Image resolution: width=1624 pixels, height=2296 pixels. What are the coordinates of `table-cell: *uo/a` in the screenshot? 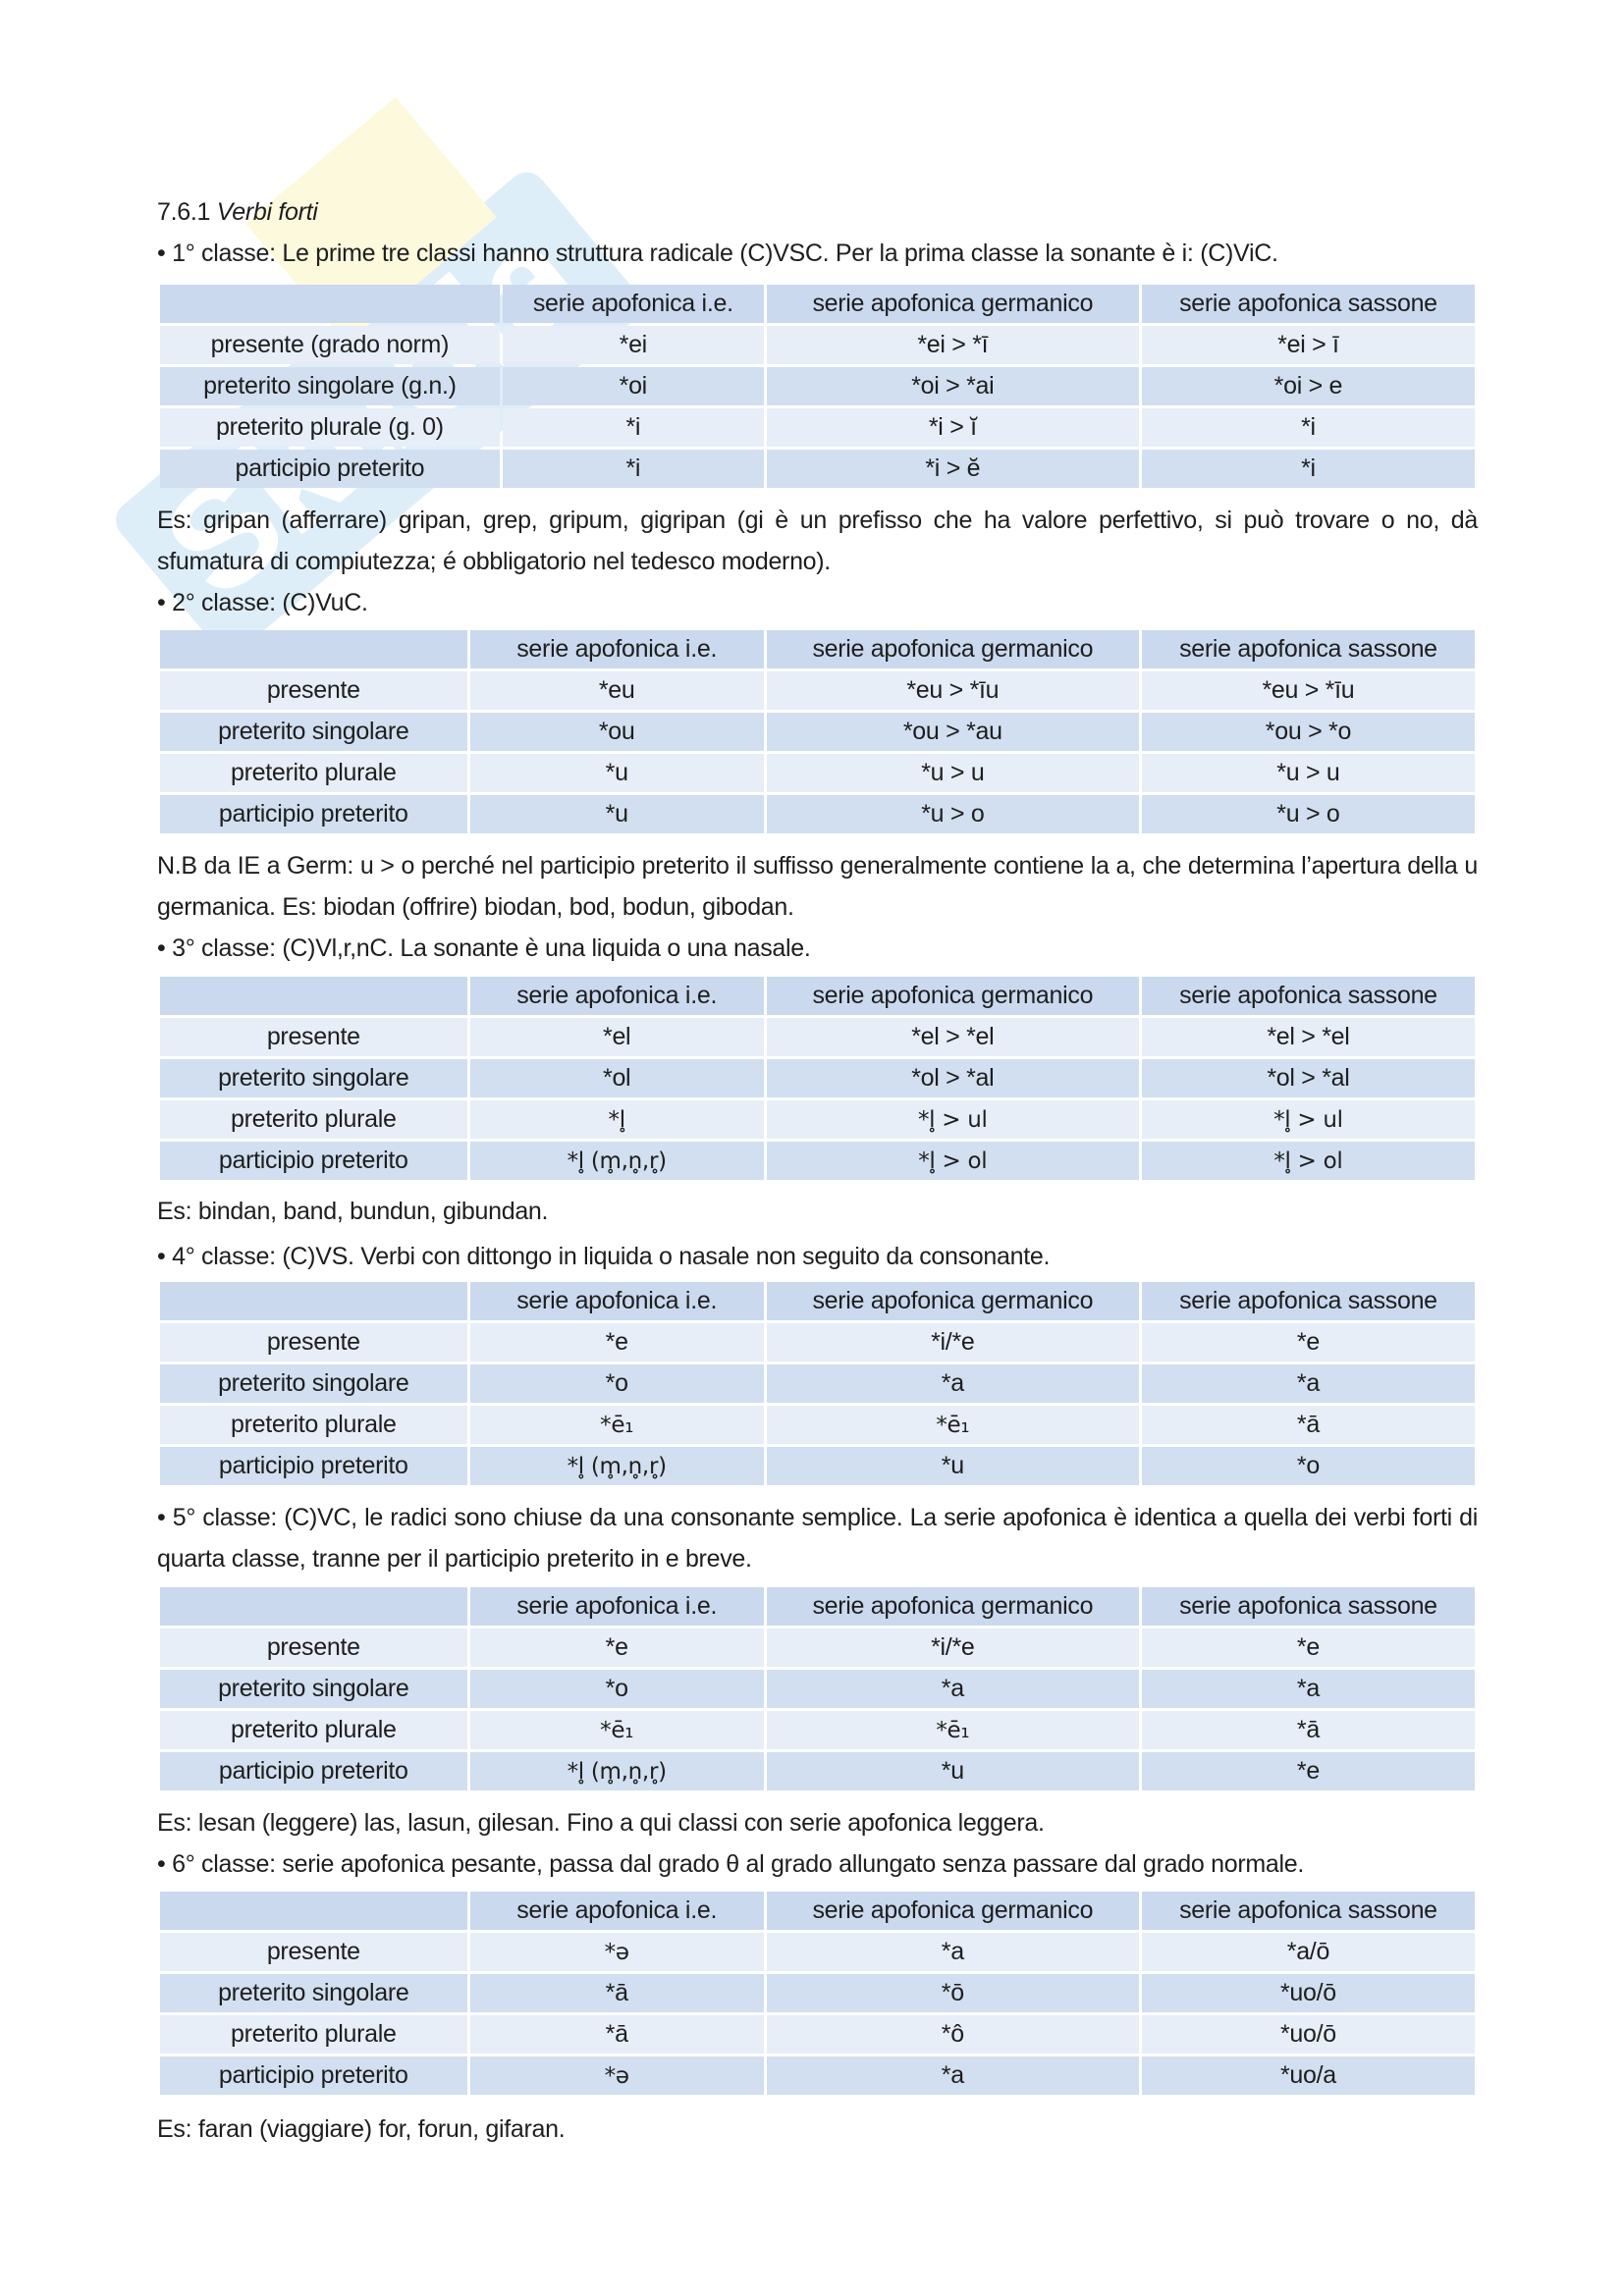 It's located at (1308, 2075).